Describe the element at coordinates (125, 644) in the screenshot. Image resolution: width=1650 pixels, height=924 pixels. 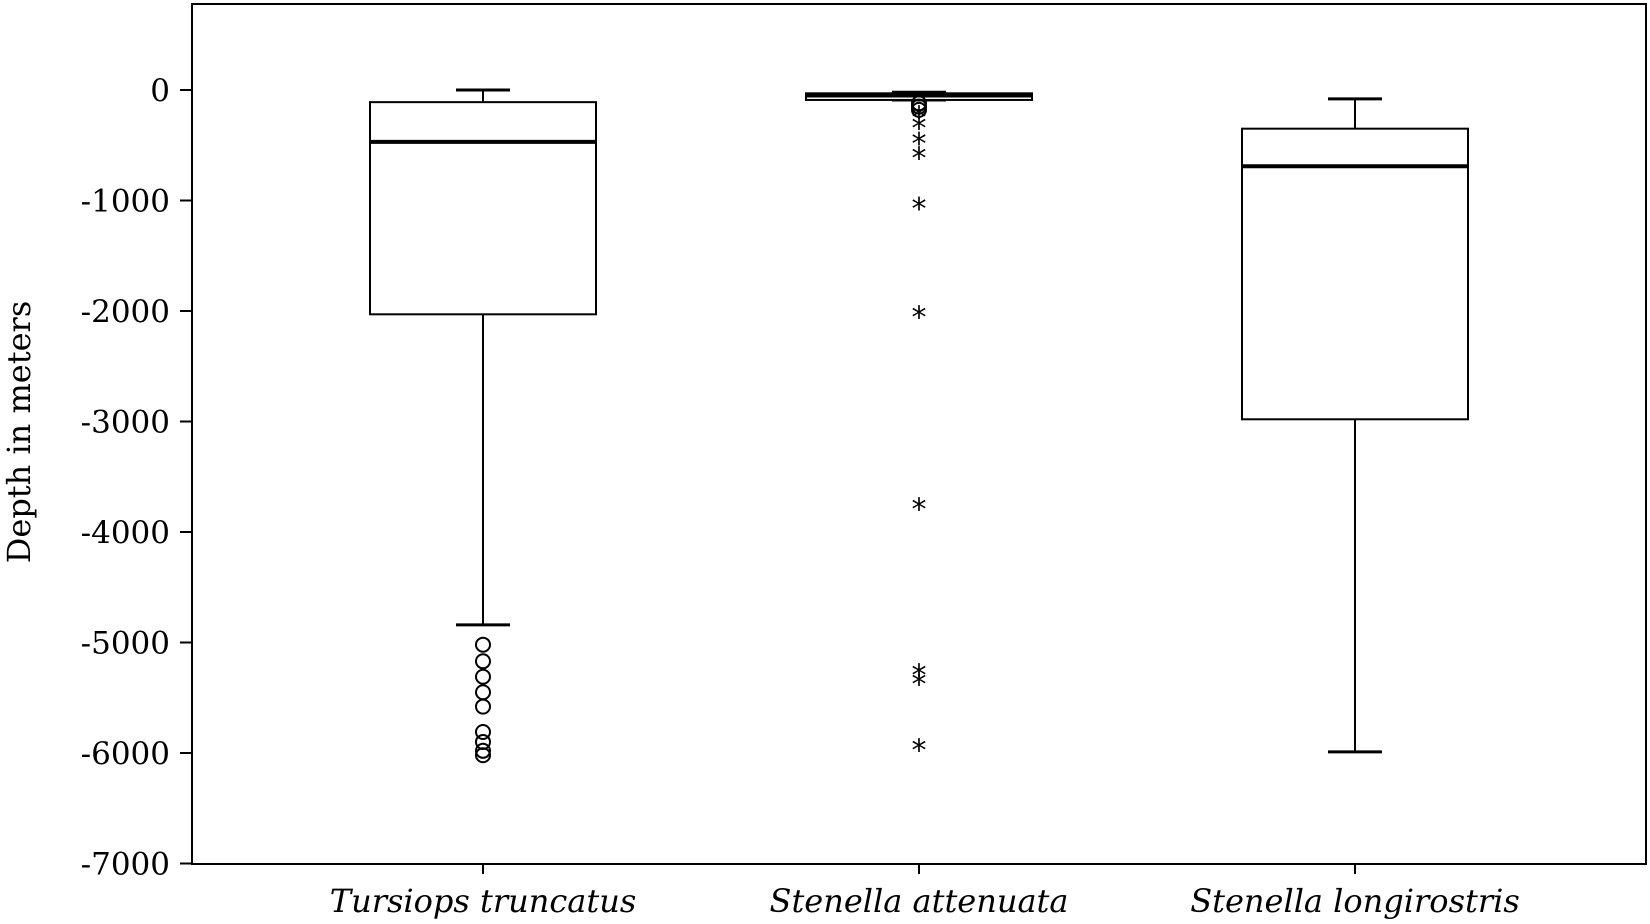
I see `y-tick-label: -5000` at that location.